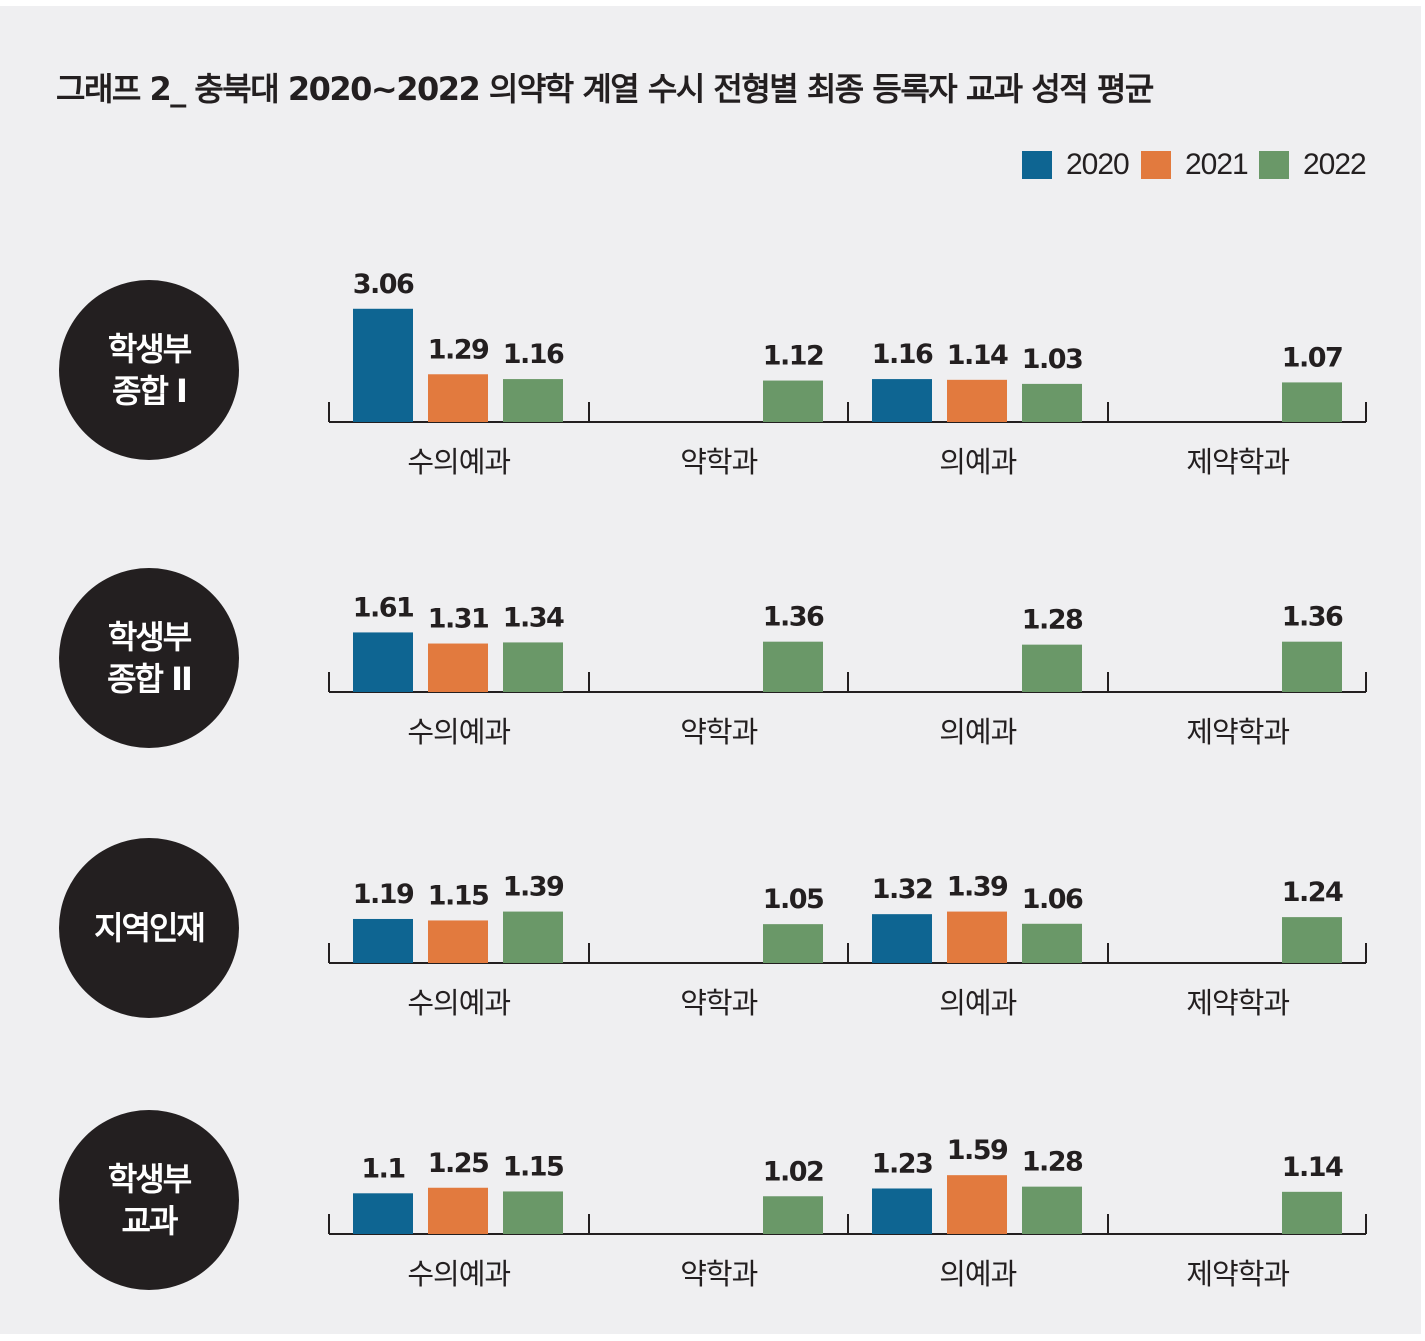  Describe the element at coordinates (382, 1168) in the screenshot. I see `data-label: 1.1` at that location.